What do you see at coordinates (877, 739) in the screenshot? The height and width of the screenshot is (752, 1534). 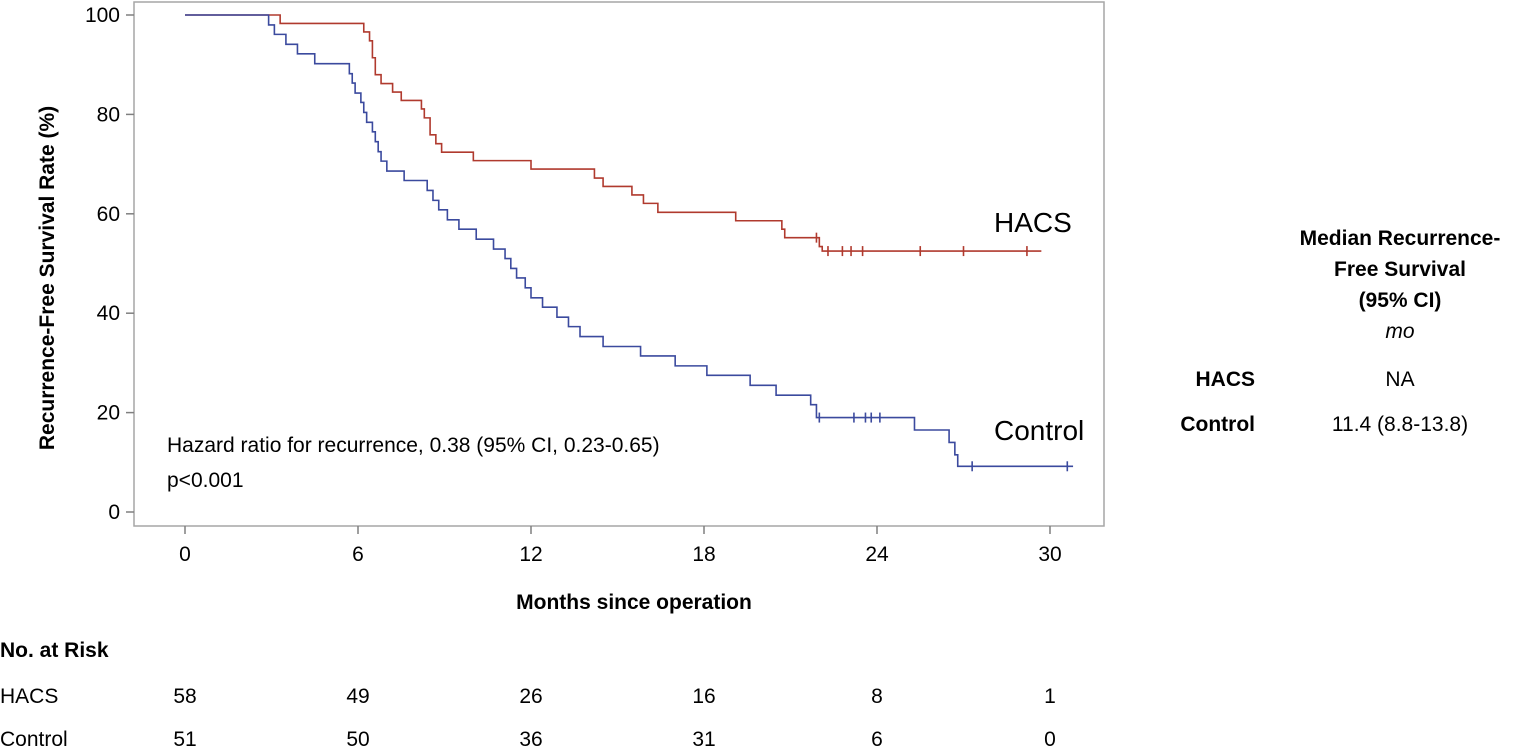 I see `risk-count-cell: 6` at bounding box center [877, 739].